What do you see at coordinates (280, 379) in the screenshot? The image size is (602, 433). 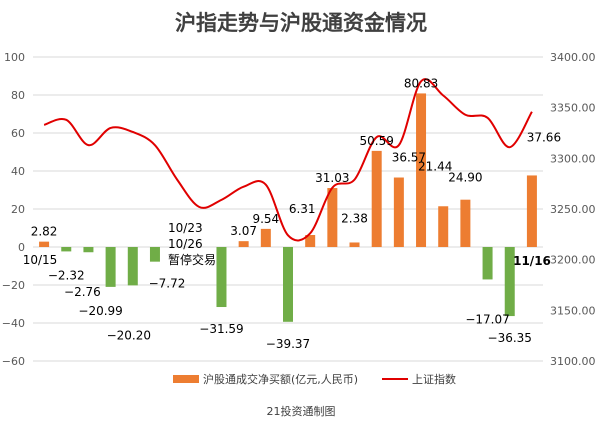 I see `legend-bar-label: 沪股通成交净买额(亿元,人民币)` at bounding box center [280, 379].